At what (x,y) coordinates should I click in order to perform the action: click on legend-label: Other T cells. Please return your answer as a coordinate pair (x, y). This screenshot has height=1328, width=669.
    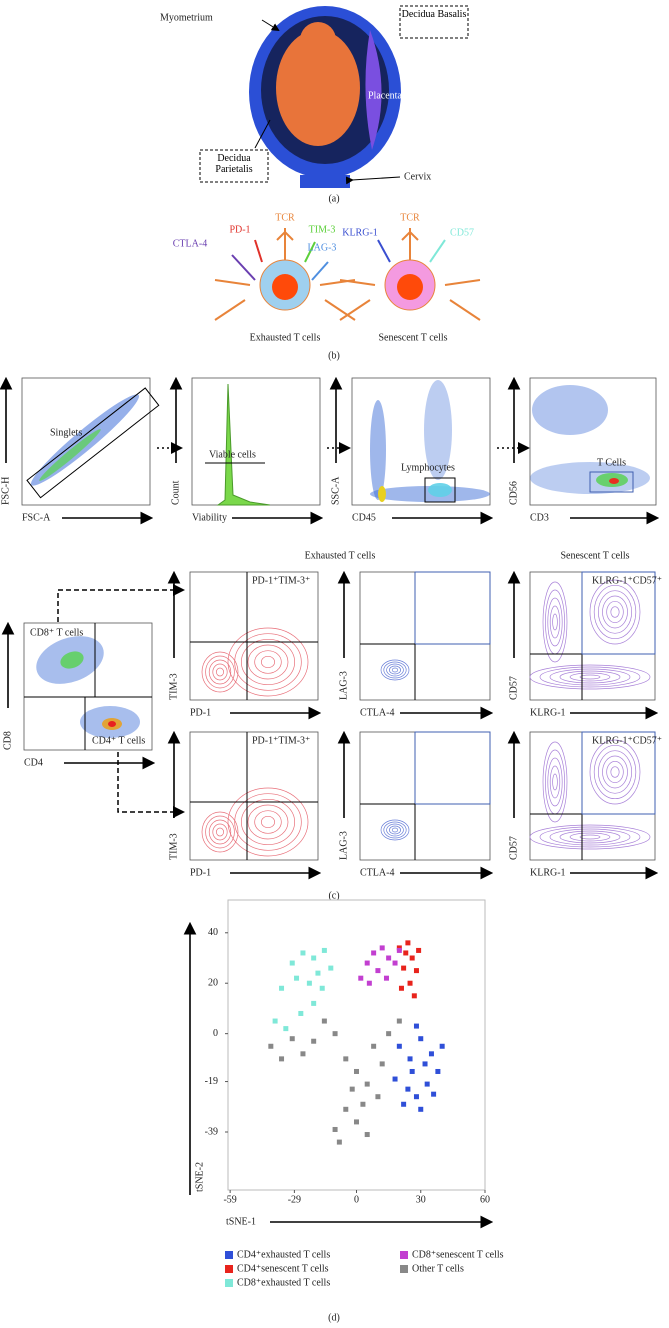
    Looking at the image, I should click on (438, 1268).